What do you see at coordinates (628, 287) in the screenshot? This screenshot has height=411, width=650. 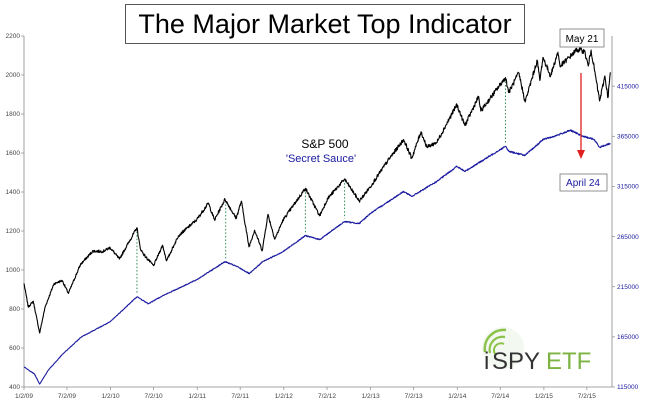 I see `right-tick-label: 215000` at bounding box center [628, 287].